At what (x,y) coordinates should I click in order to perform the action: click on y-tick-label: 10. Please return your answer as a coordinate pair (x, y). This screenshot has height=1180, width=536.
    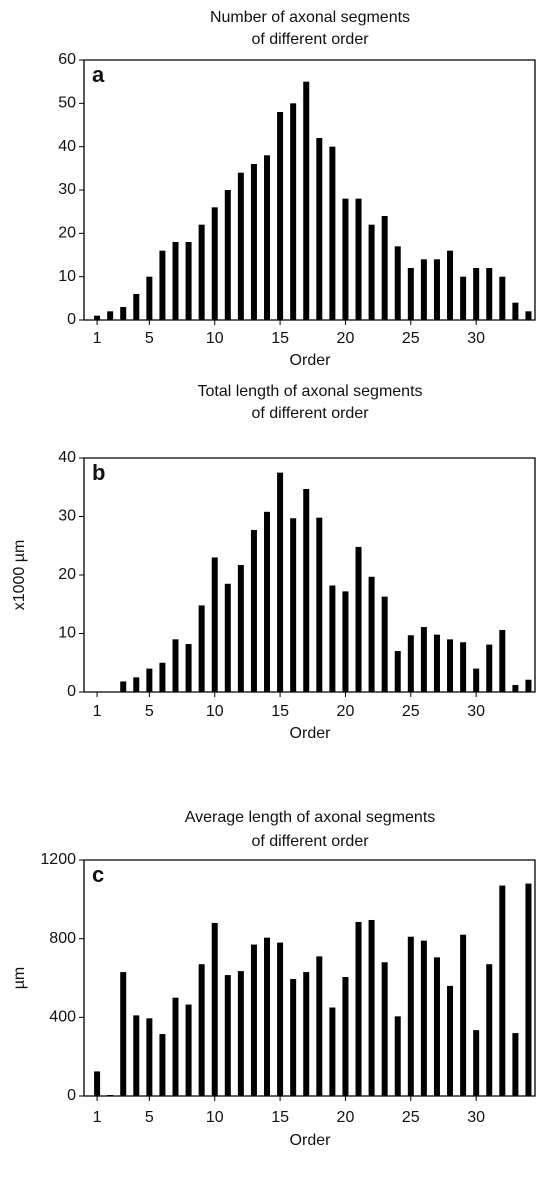
    Looking at the image, I should click on (67, 633).